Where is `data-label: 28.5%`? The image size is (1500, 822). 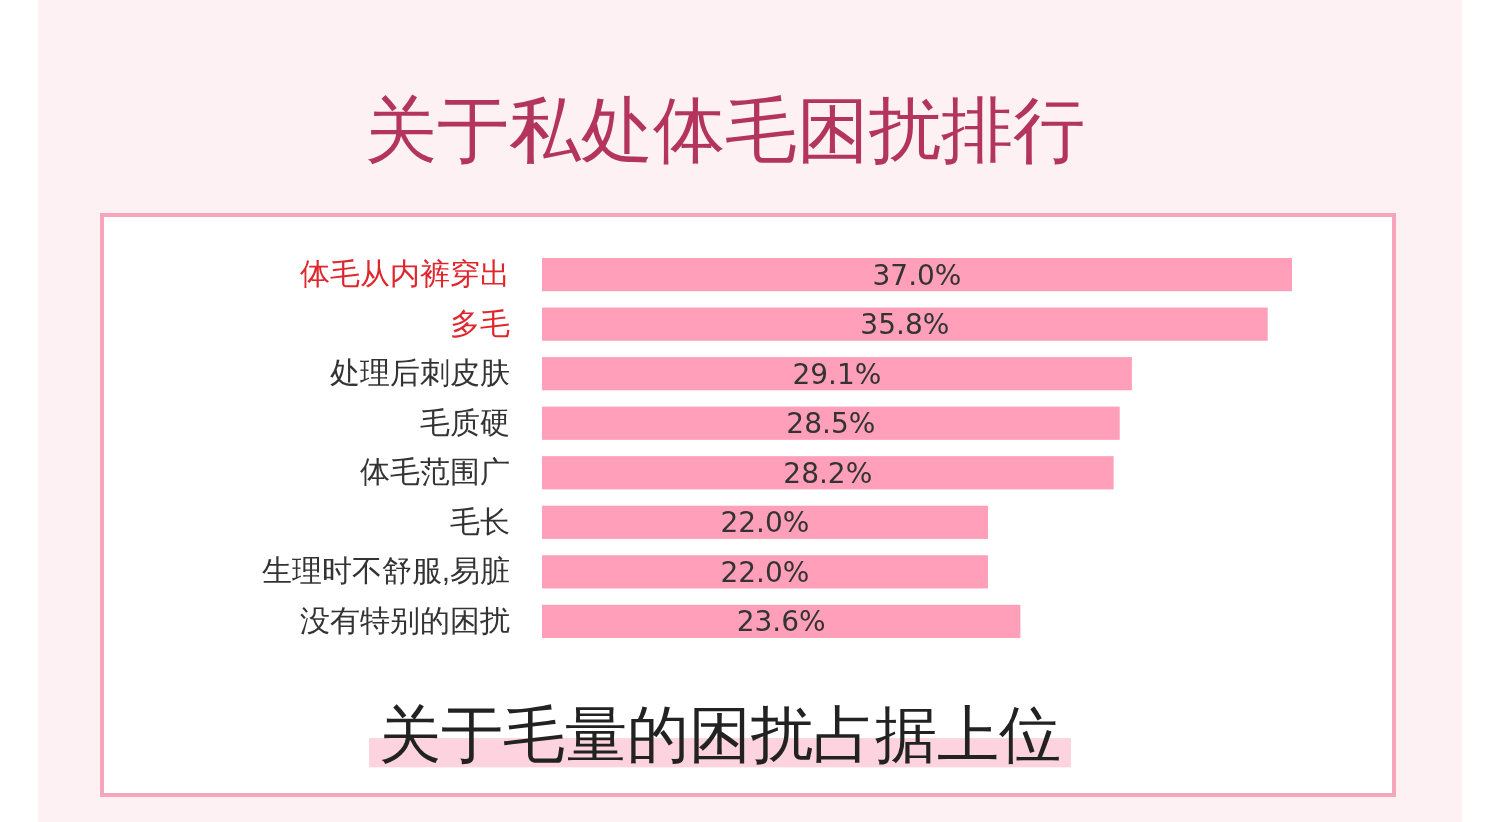
data-label: 28.5% is located at coordinates (831, 424).